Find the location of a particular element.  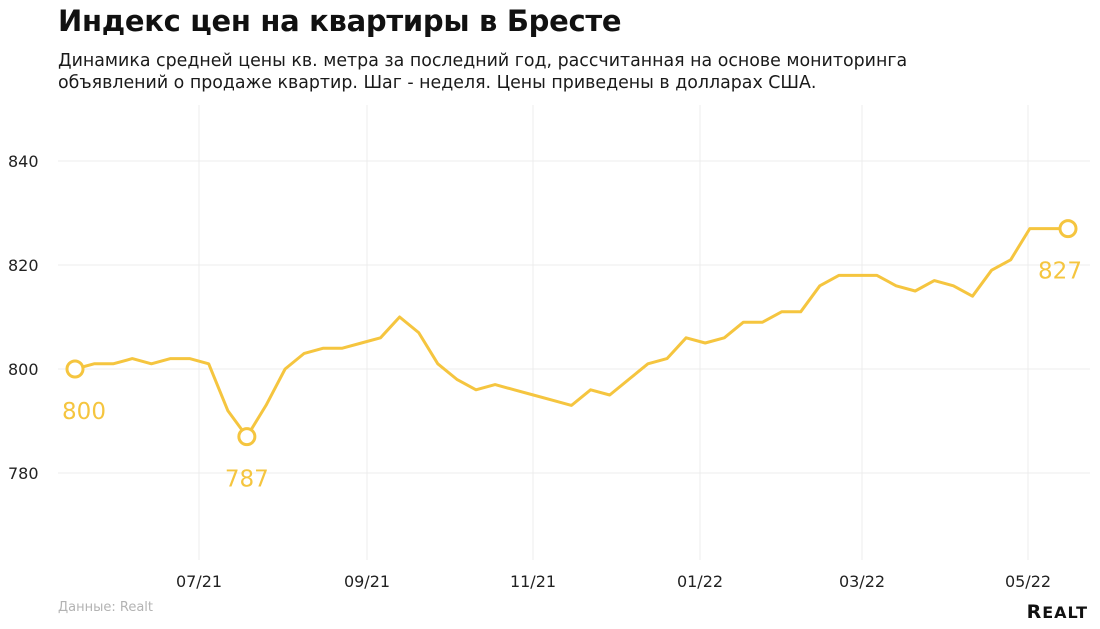

y-tick-label: 780 is located at coordinates (23, 473).